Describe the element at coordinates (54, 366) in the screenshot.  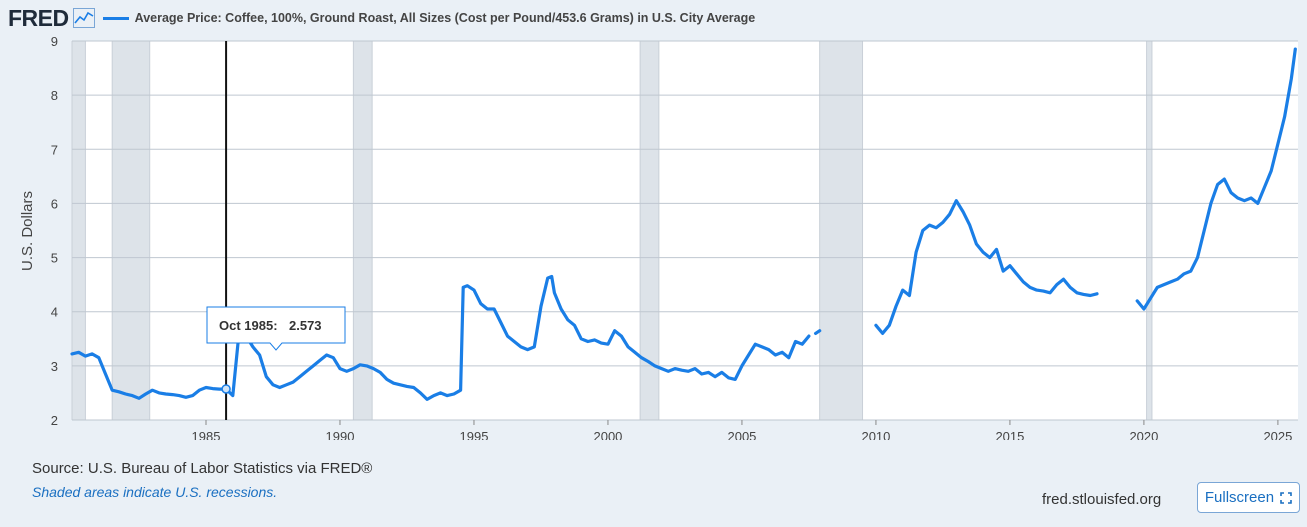
I see `y-tick-label: 3` at that location.